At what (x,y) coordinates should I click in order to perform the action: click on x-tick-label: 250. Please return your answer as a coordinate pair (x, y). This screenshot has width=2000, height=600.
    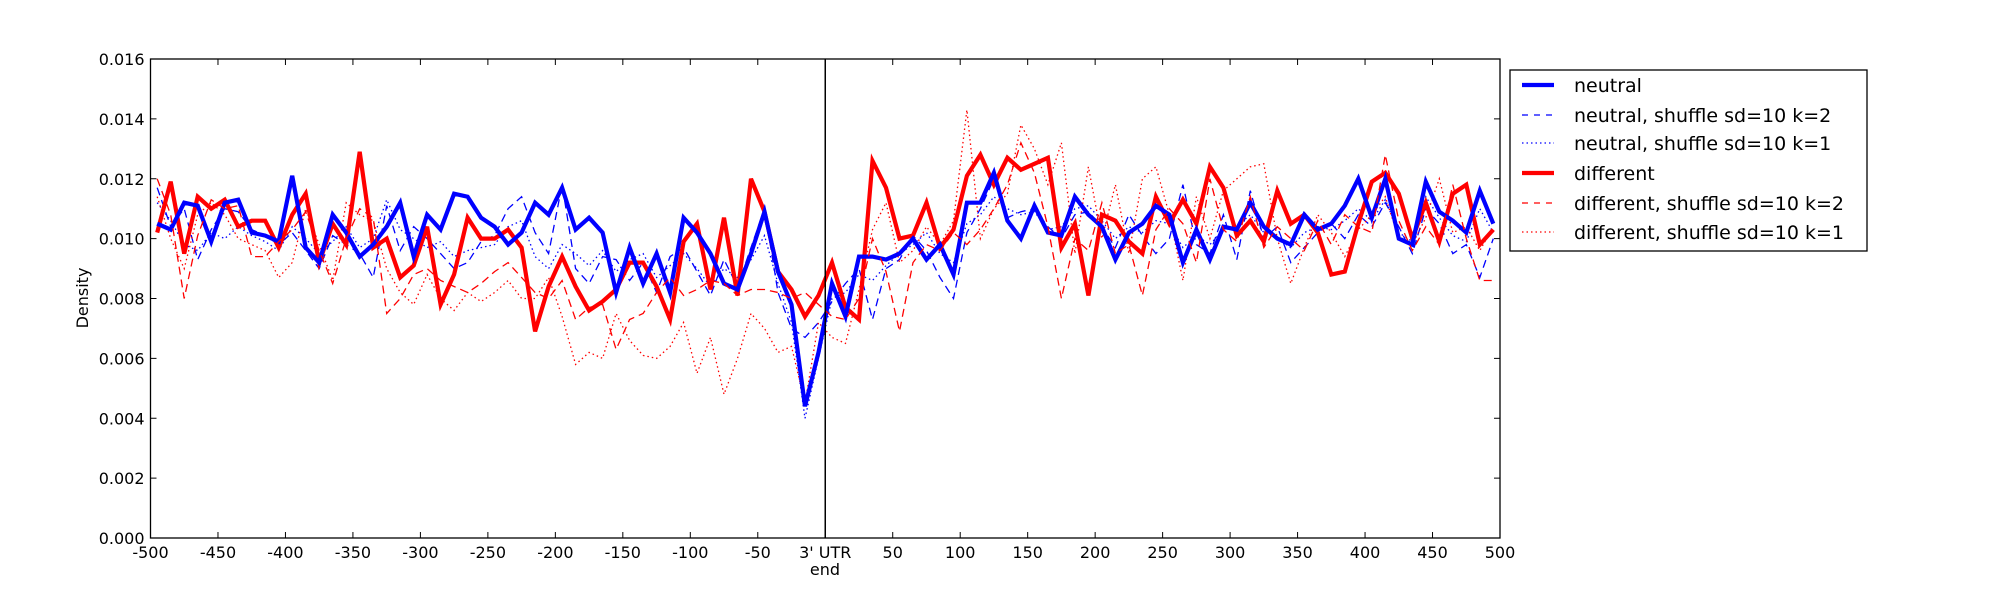
    Looking at the image, I should click on (1162, 552).